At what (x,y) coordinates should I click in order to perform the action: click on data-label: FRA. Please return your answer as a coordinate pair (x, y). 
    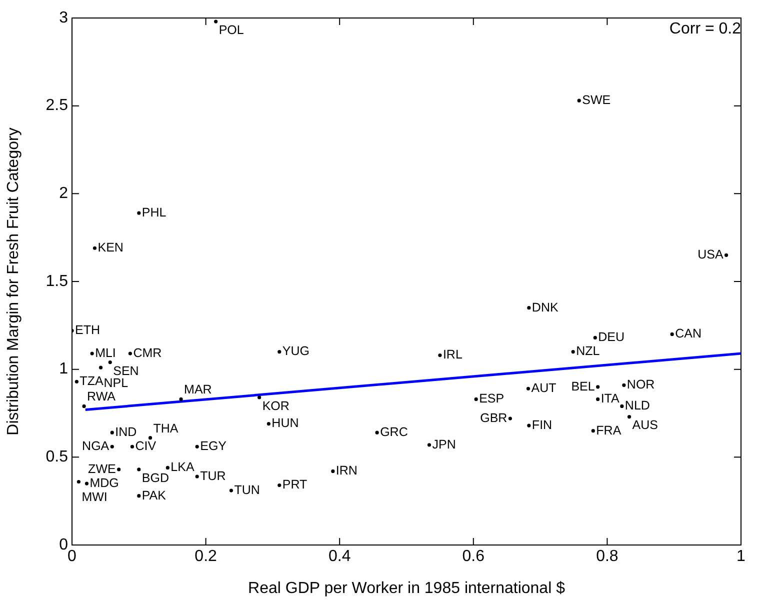
    Looking at the image, I should click on (609, 430).